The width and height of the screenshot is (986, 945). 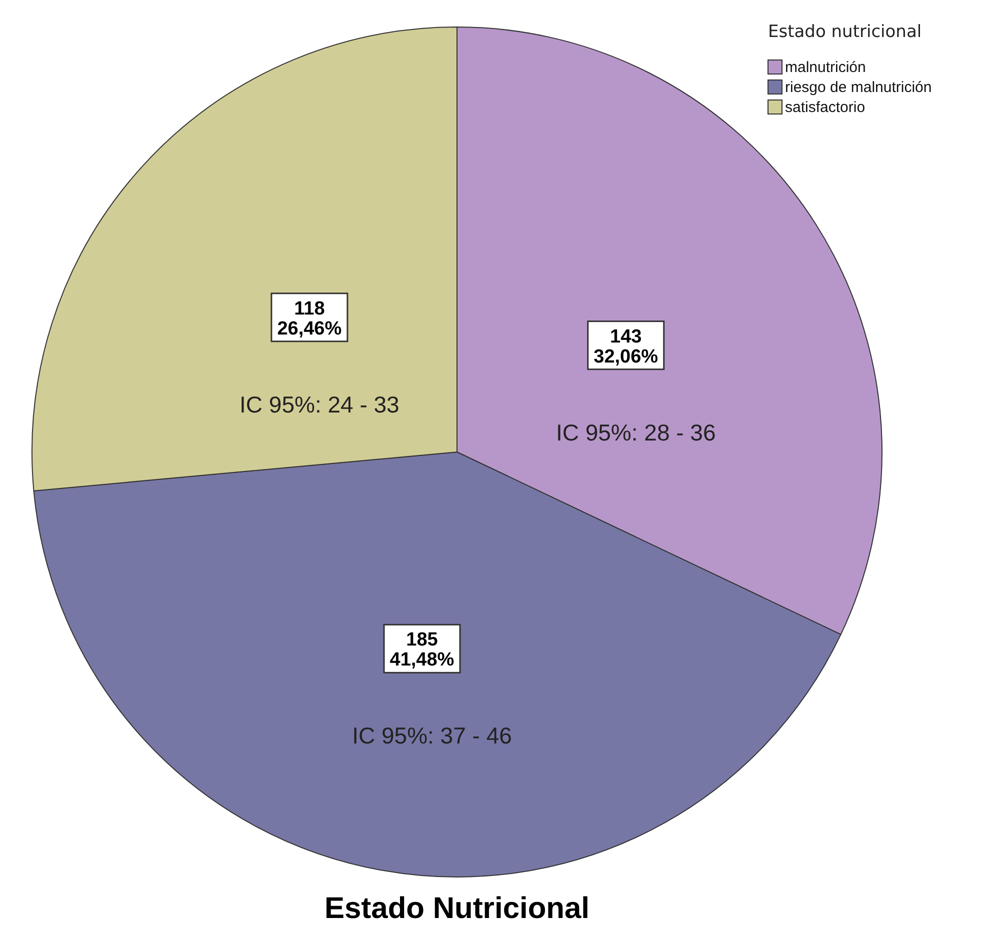 I want to click on legend-title: Estado nutricional, so click(x=845, y=32).